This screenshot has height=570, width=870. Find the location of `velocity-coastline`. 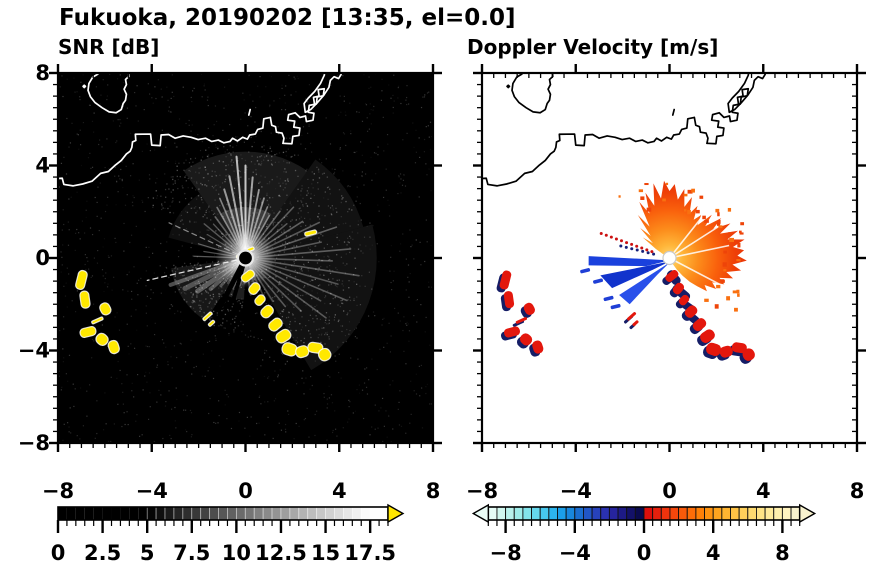

velocity-coastline is located at coordinates (624, 130).